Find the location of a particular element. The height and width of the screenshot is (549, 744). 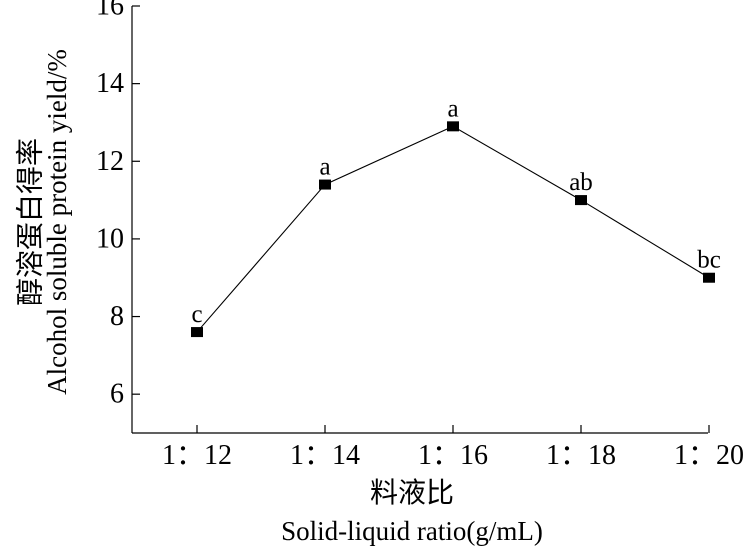

y-tick-label: 10 is located at coordinates (110, 238).